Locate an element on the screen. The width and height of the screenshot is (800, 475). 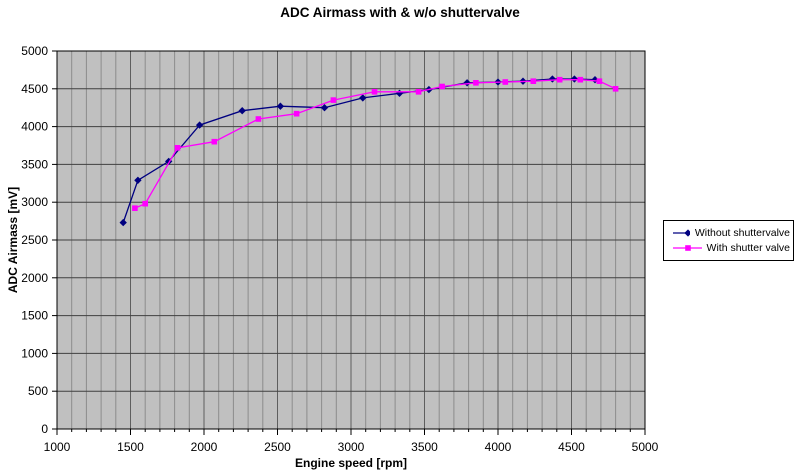
svg-text: 0 is located at coordinates (44, 429).